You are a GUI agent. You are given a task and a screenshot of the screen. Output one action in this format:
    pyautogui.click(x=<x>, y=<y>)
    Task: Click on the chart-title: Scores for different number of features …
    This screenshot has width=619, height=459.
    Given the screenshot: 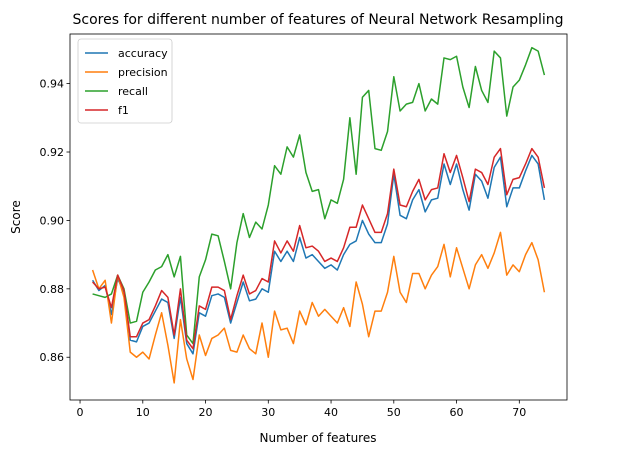 What is the action you would take?
    pyautogui.click(x=317, y=20)
    